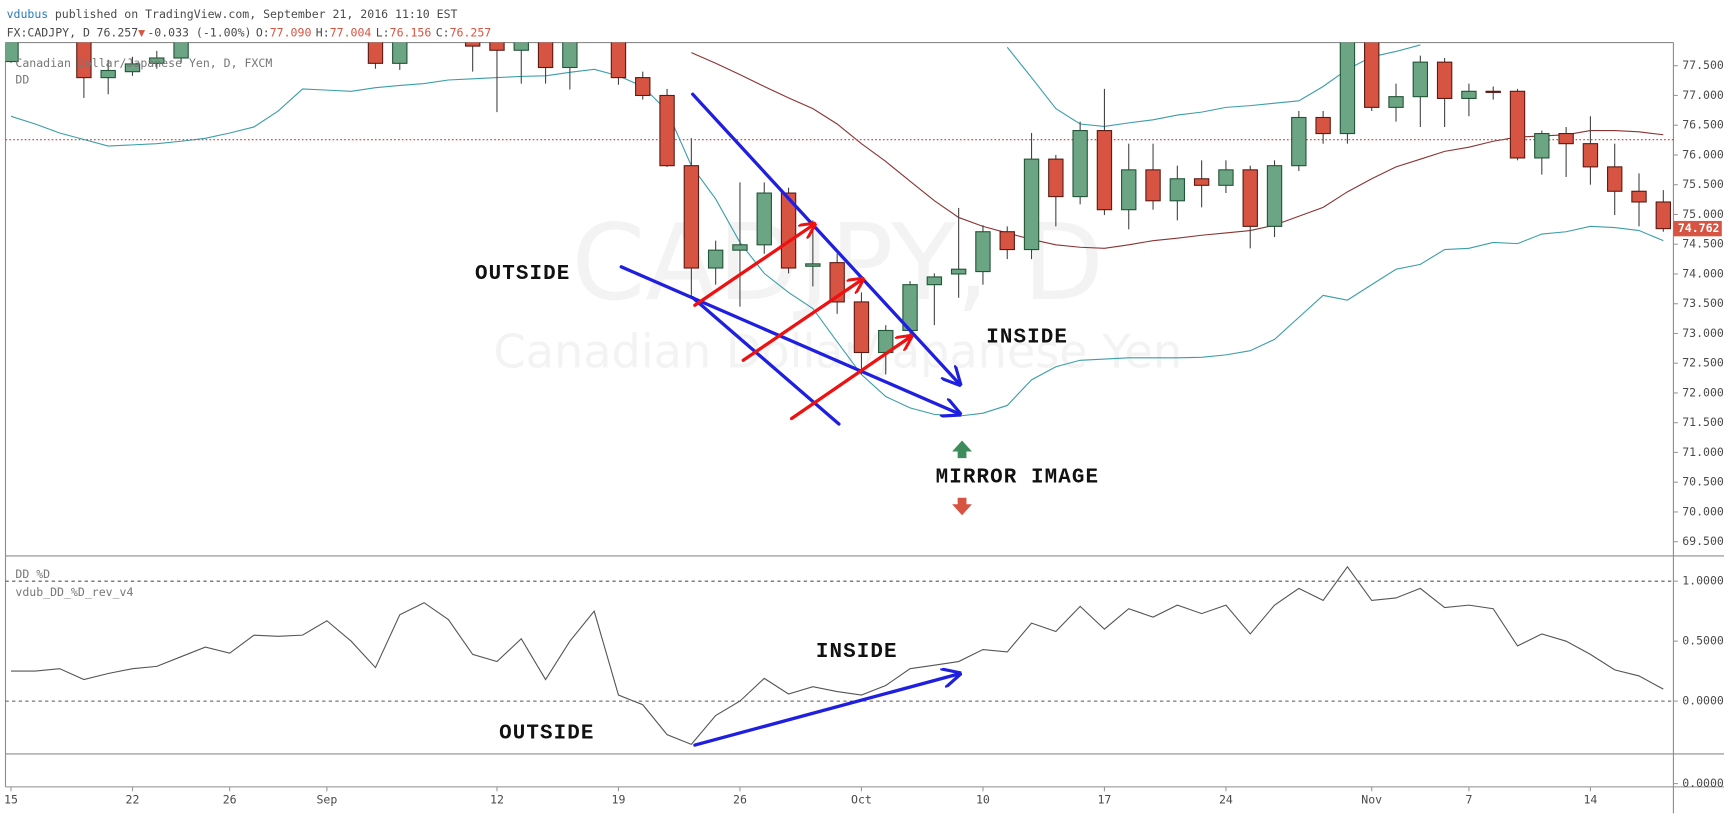 Image resolution: width=1724 pixels, height=814 pixels. Describe the element at coordinates (471, 32) in the screenshot. I see `quote-c-value: 76.257` at that location.